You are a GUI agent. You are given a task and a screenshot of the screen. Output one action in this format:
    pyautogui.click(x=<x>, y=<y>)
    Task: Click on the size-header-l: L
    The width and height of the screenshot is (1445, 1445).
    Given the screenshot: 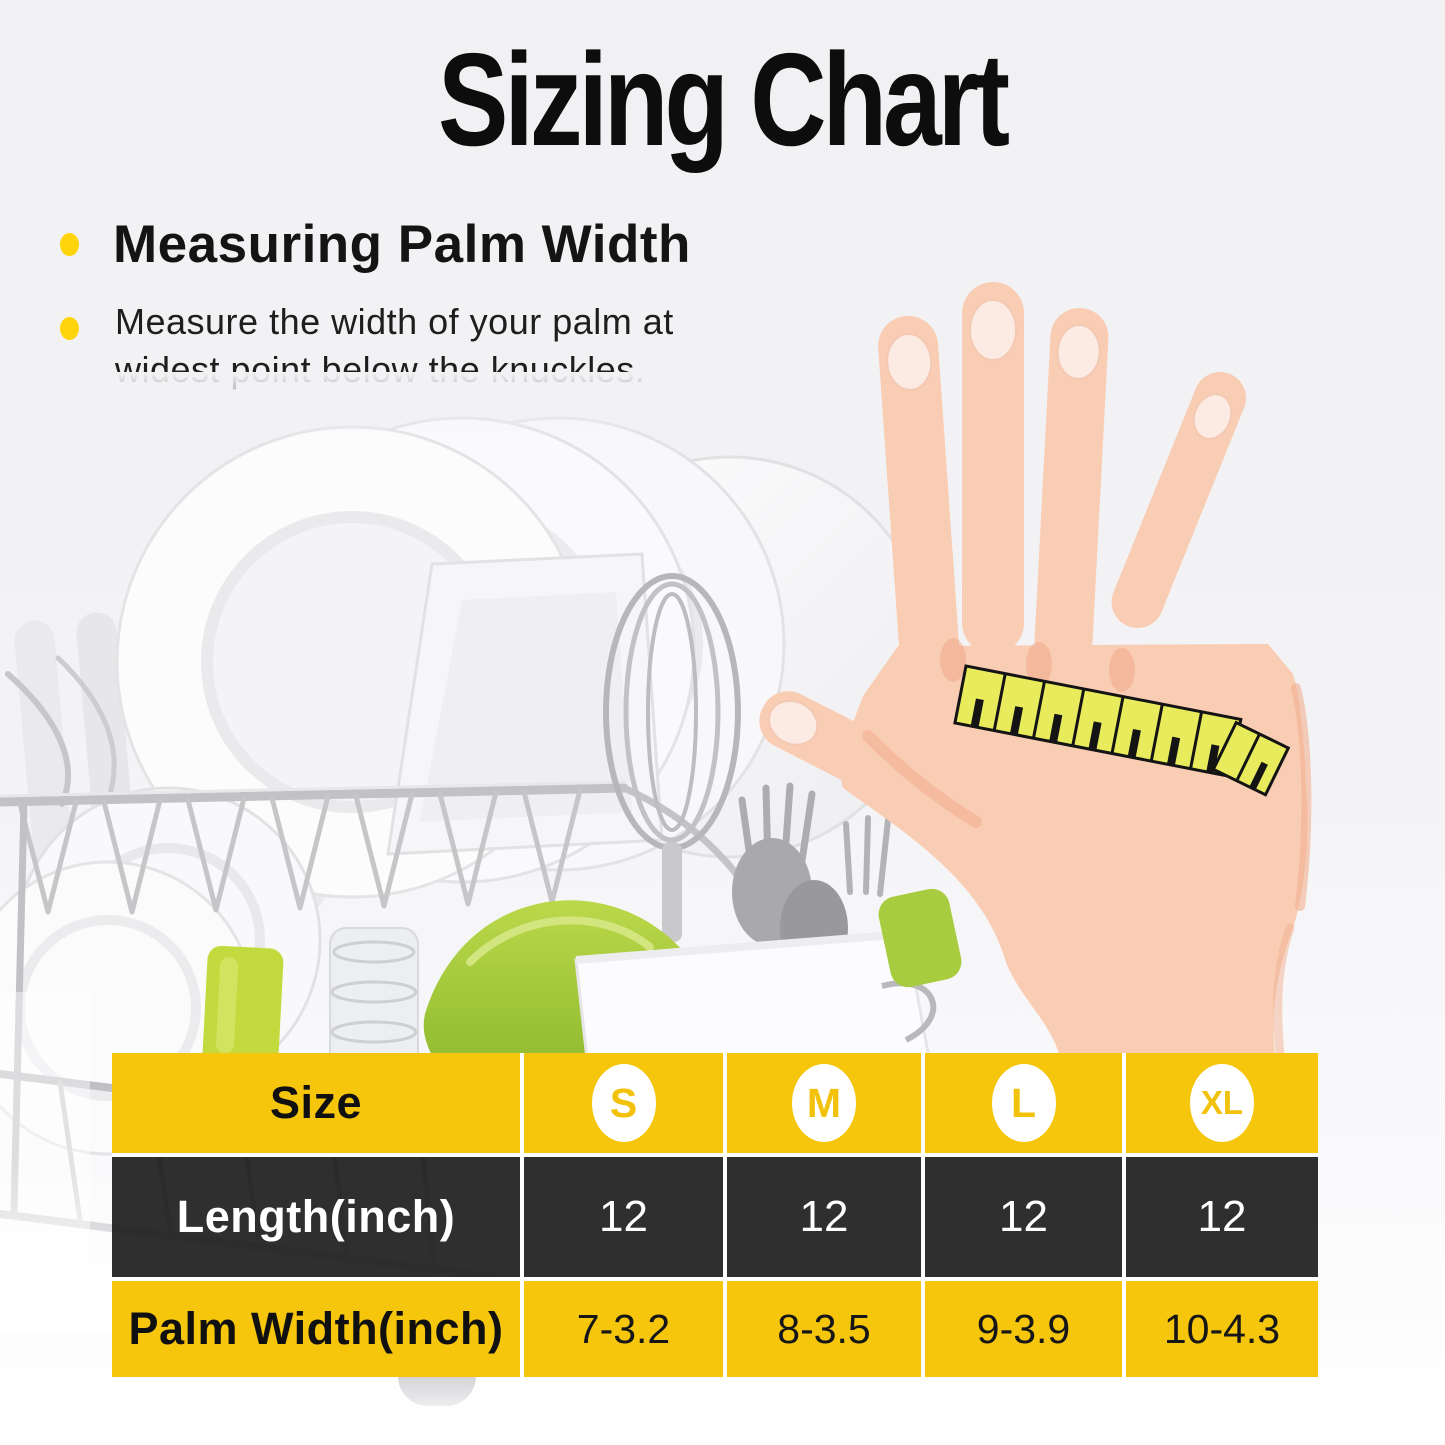 What is the action you would take?
    pyautogui.click(x=1025, y=1105)
    